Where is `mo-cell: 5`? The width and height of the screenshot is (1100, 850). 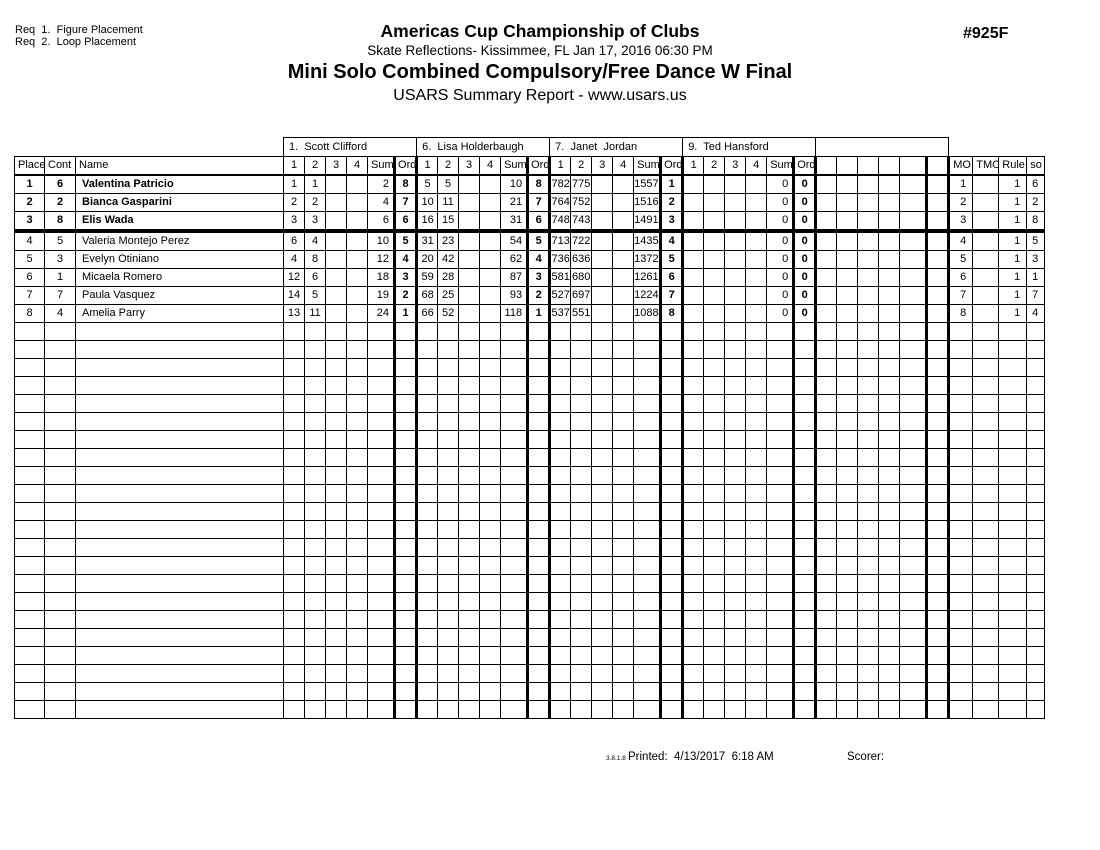
mo-cell: 5 is located at coordinates (961, 259).